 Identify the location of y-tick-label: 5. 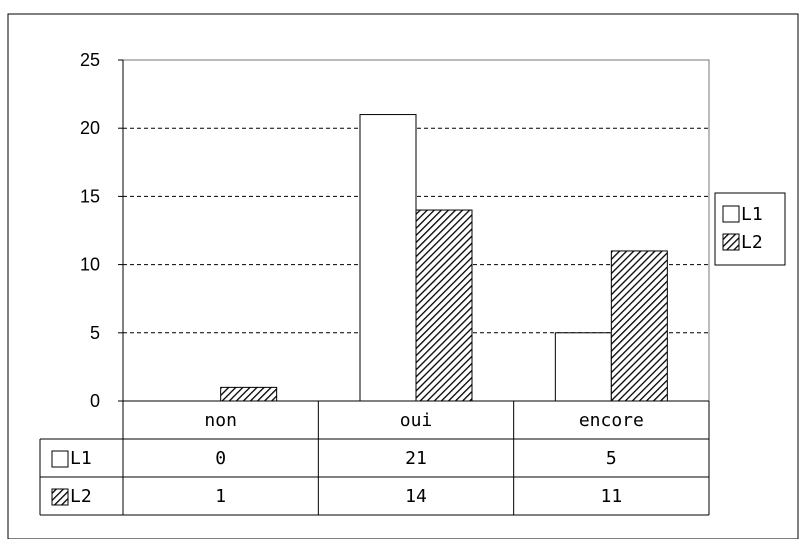
(95, 333).